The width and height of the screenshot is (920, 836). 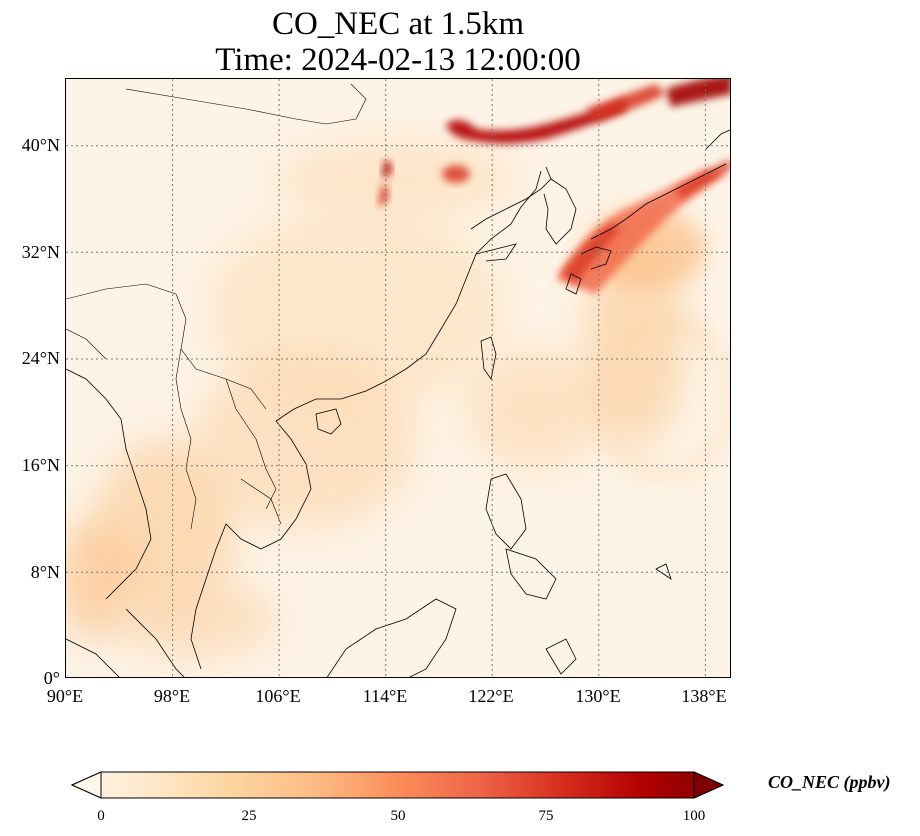 I want to click on lon-tick-114e: 114°E, so click(x=385, y=696).